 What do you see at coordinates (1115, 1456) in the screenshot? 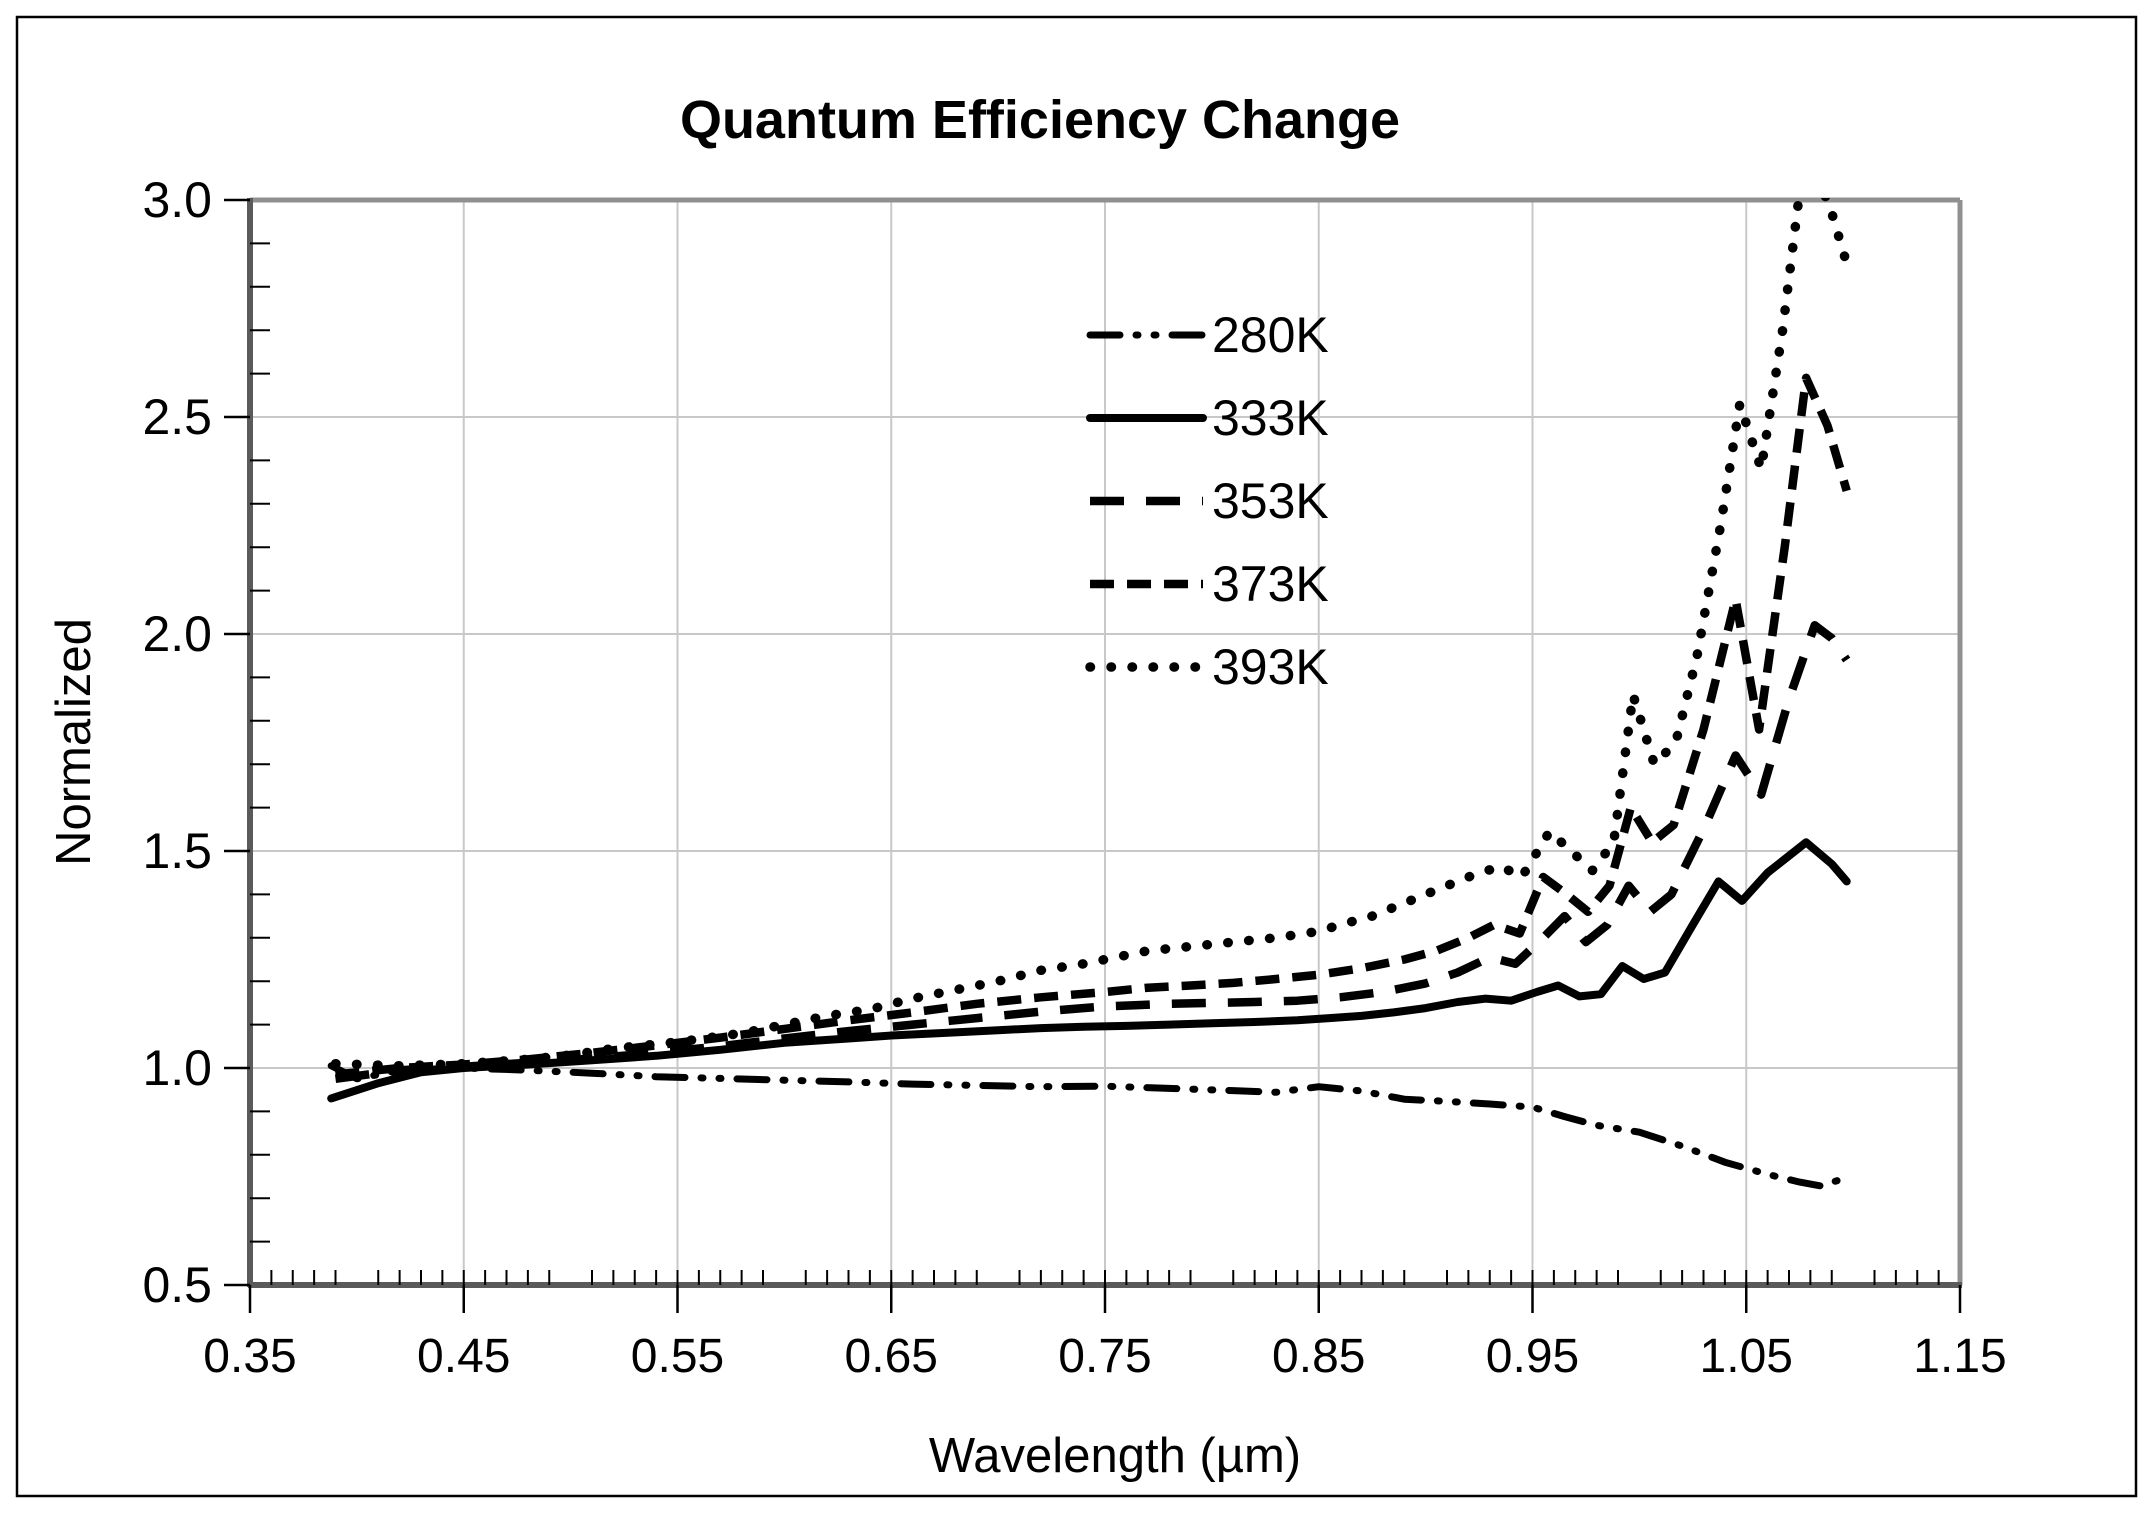
I see `x-axis-label: Wavelength (µm)` at bounding box center [1115, 1456].